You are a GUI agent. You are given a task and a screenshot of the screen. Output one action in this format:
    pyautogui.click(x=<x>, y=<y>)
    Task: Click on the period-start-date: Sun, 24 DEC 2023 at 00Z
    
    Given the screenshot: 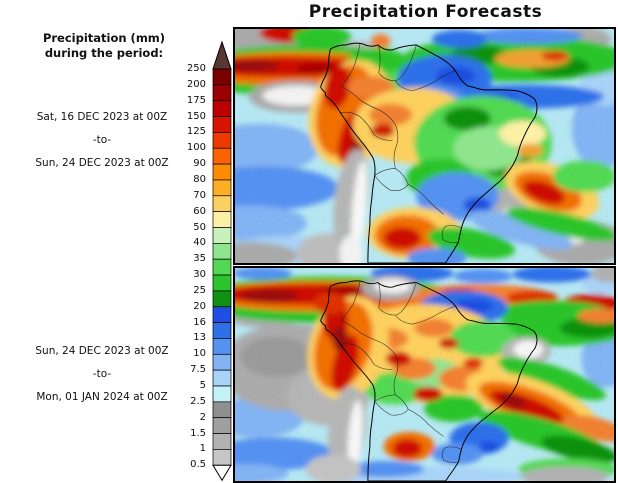 What is the action you would take?
    pyautogui.click(x=102, y=351)
    